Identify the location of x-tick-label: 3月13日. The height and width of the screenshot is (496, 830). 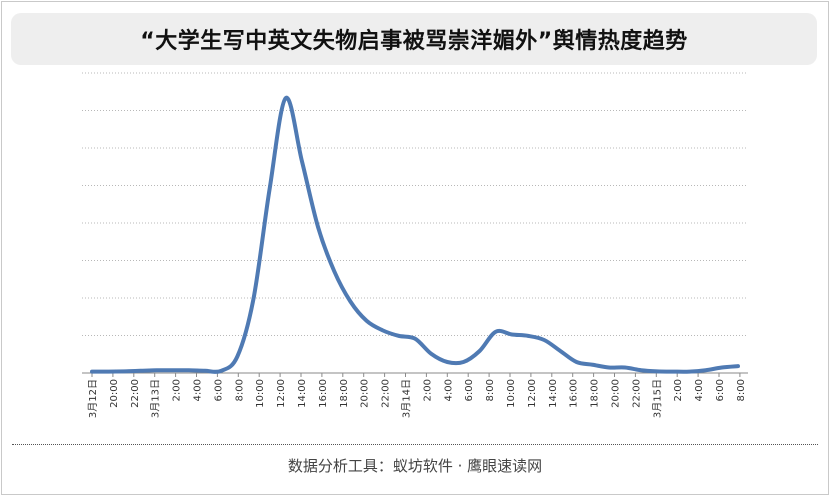
(156, 398).